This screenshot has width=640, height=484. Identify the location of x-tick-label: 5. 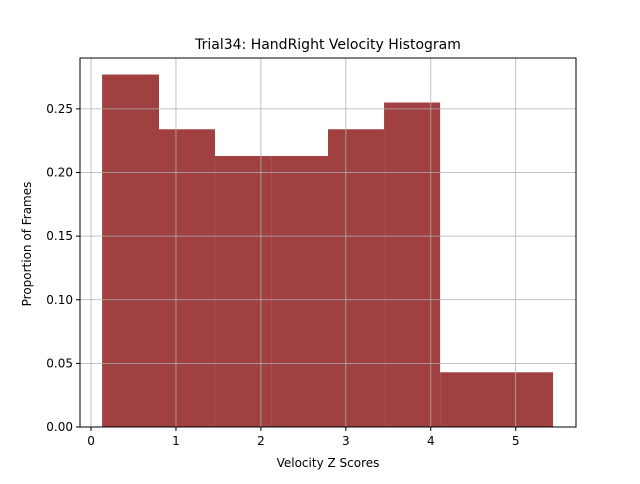
(516, 441).